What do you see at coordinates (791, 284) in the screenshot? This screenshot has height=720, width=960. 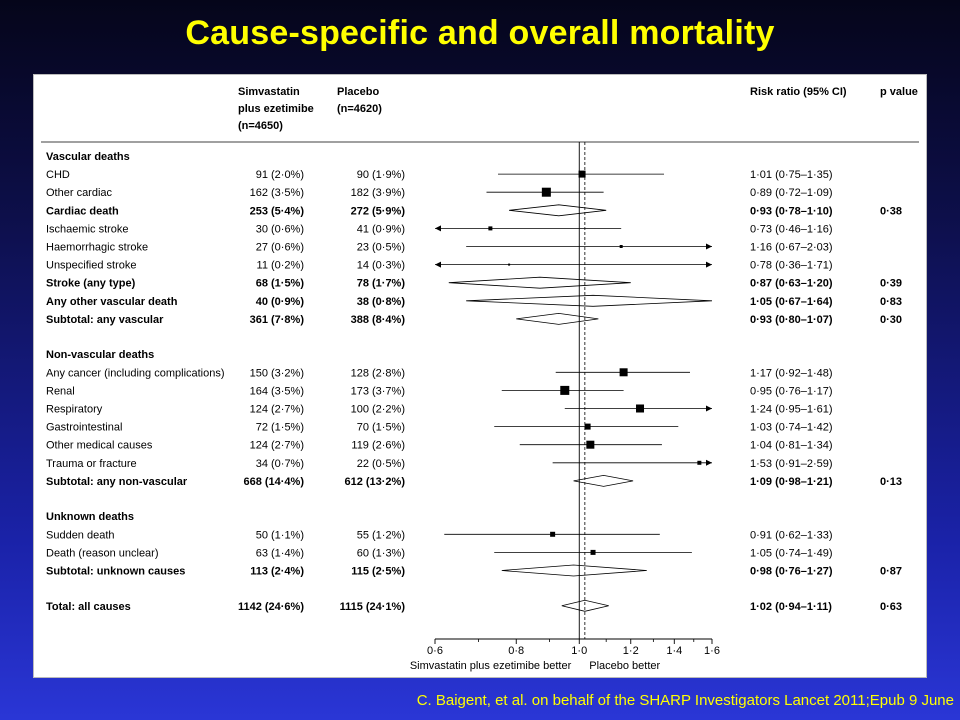 I see `risk-ratio-text: 0·87 (0·63–1·20)` at bounding box center [791, 284].